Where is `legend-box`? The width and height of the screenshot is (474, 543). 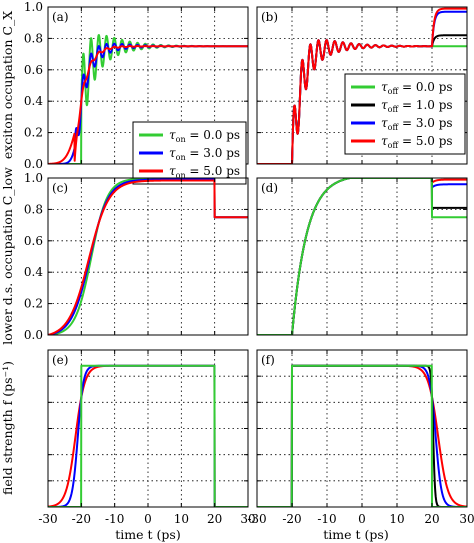
legend-box is located at coordinates (189, 153).